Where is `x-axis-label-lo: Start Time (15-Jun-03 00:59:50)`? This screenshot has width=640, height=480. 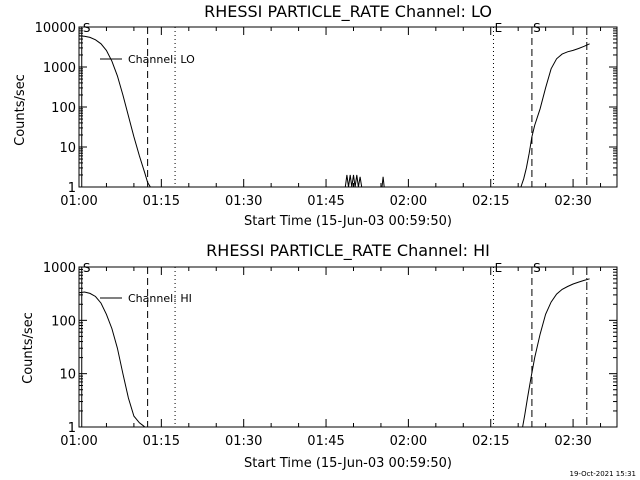
x-axis-label-lo: Start Time (15-Jun-03 00:59:50) is located at coordinates (348, 221).